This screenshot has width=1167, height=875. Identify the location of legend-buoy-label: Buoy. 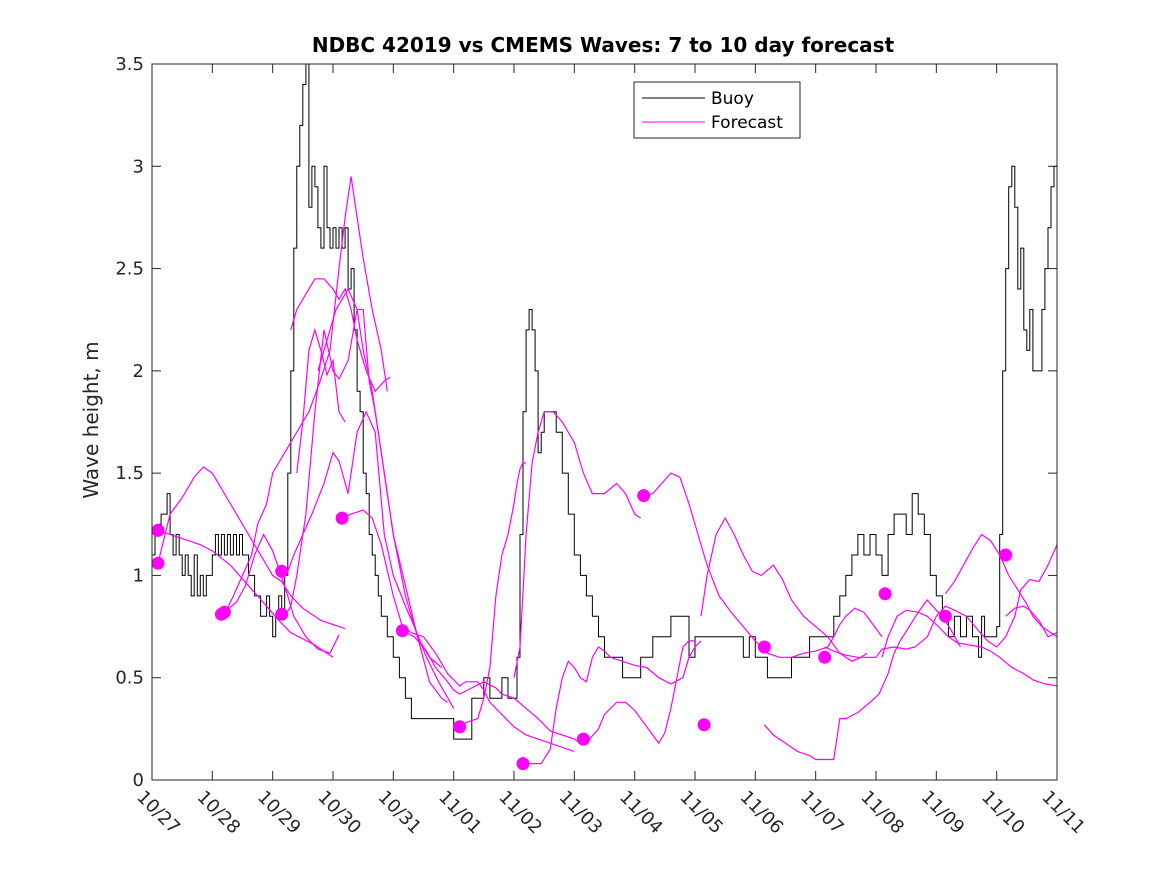
(732, 99).